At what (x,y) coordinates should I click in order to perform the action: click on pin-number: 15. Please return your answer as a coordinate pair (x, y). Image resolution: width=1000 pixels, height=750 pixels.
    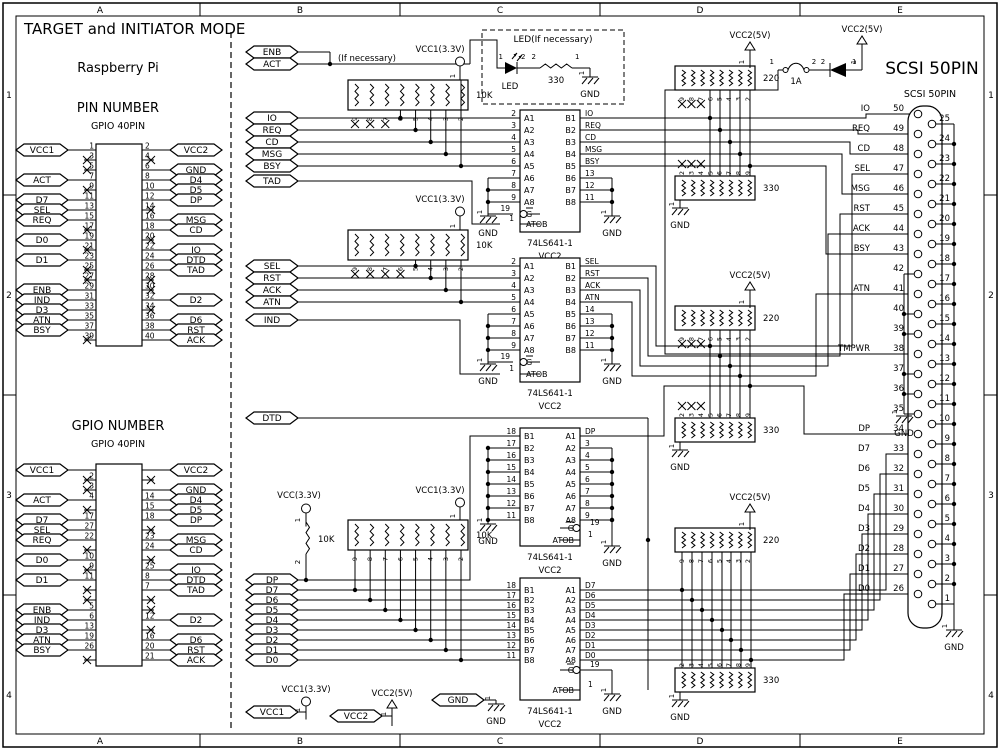
    Looking at the image, I should click on (511, 467).